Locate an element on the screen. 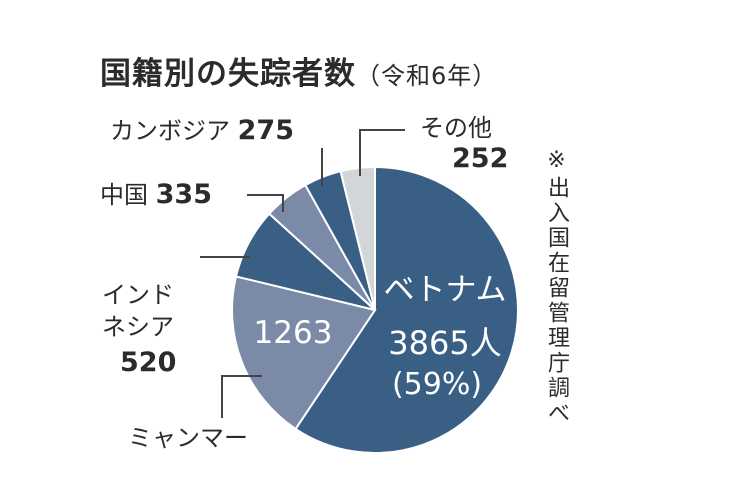  label-indonesia-2: ネシア is located at coordinates (138, 327).